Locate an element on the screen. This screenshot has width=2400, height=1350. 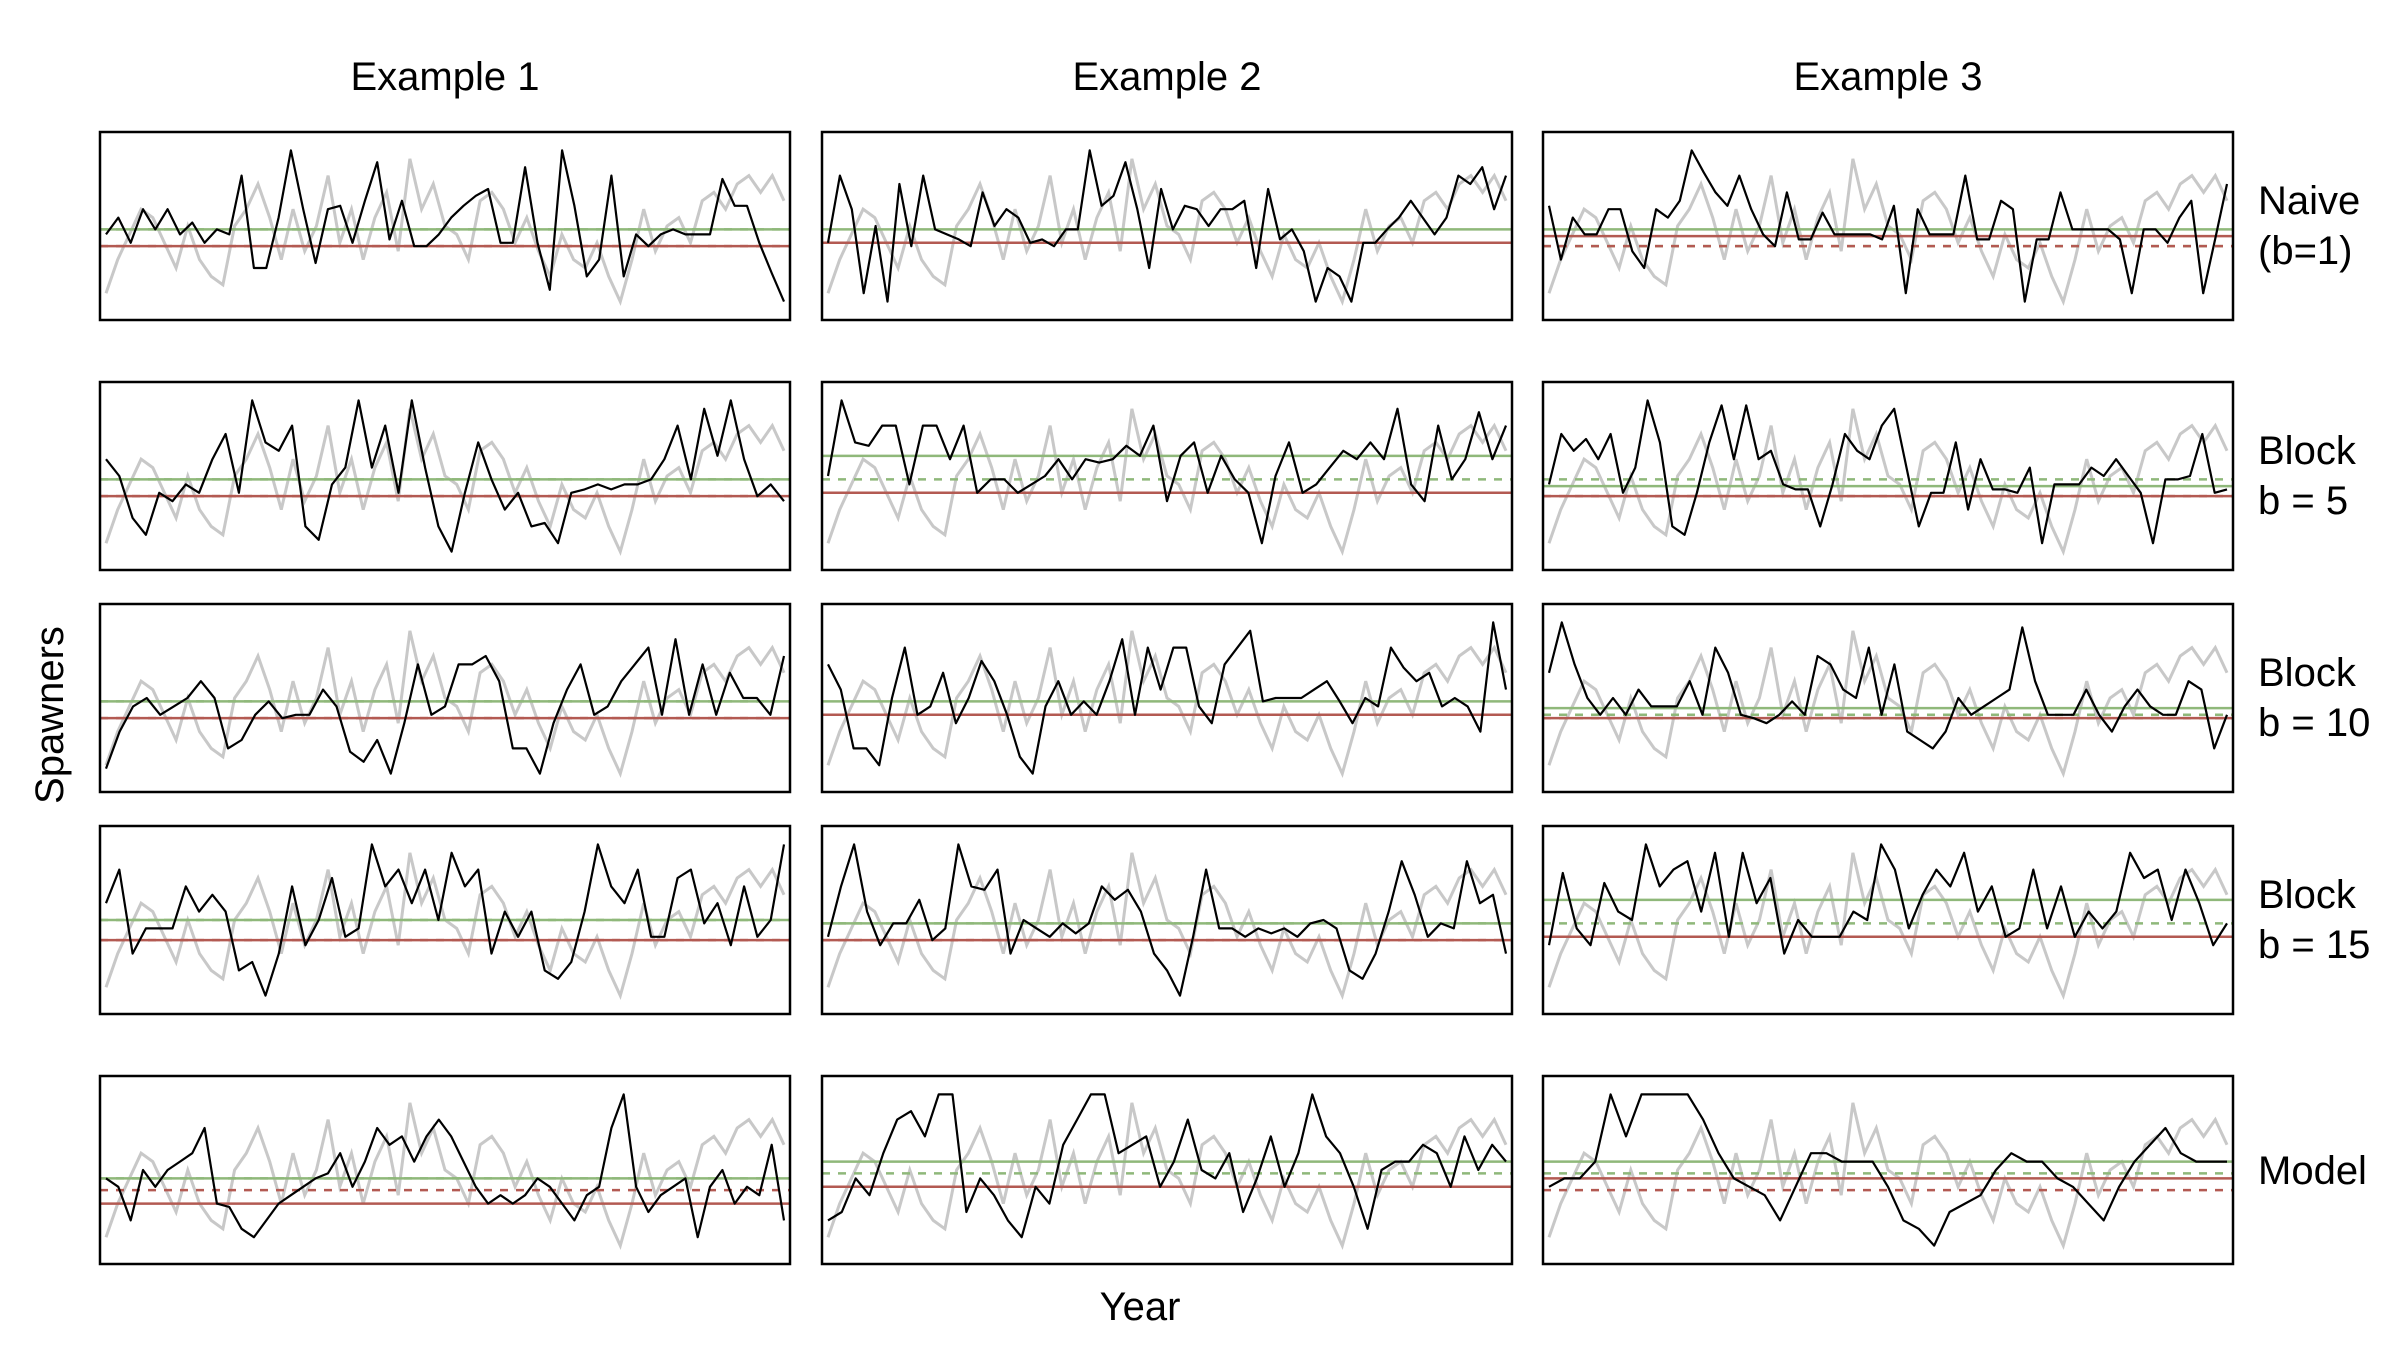
panel-r5-c3 is located at coordinates (1888, 1171).